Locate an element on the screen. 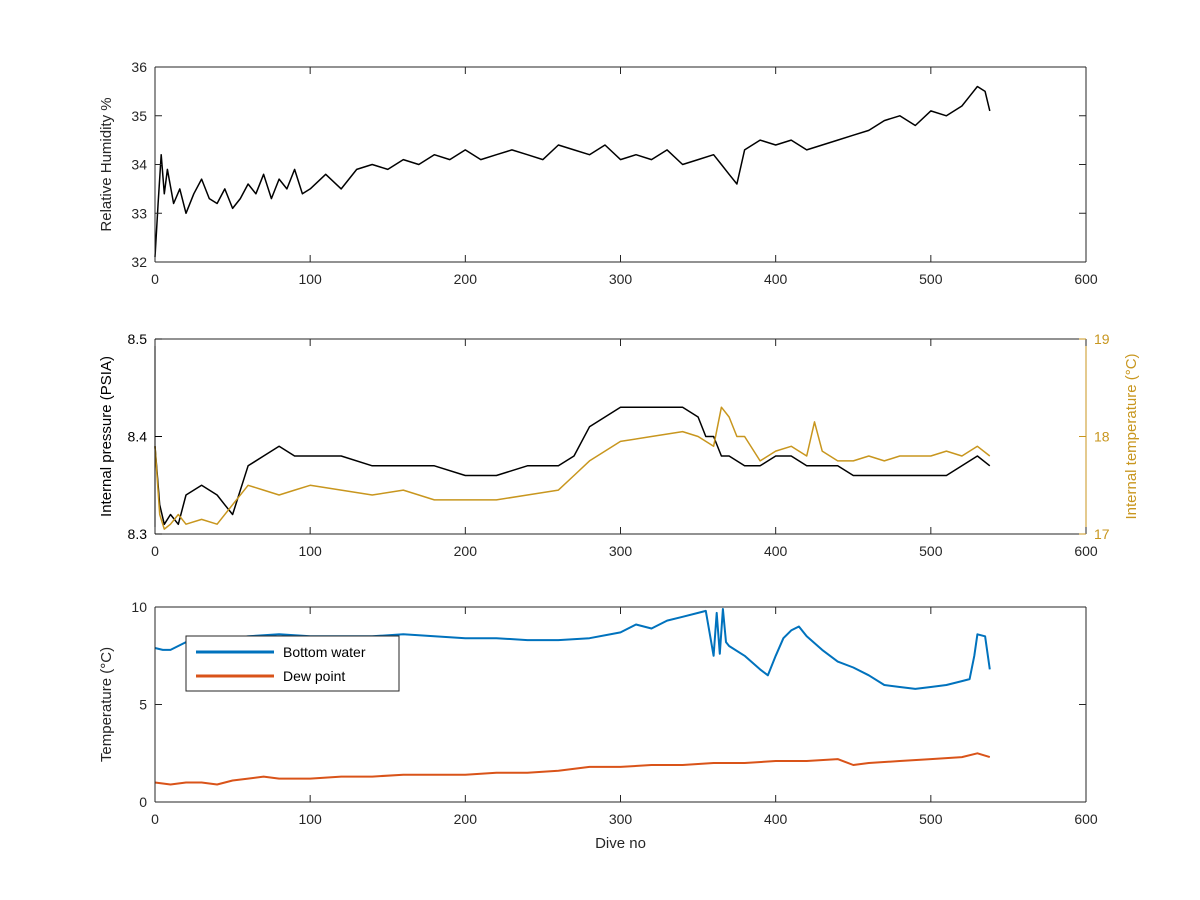  legend-label: Dew point is located at coordinates (314, 676).